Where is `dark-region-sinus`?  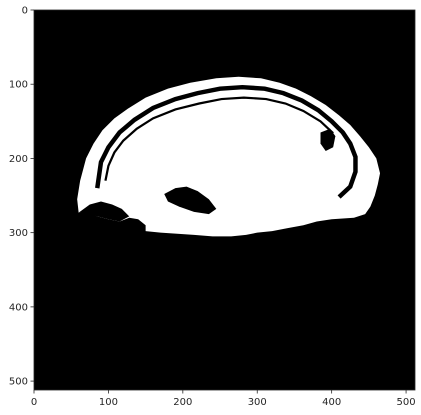 dark-region-sinus is located at coordinates (190, 200).